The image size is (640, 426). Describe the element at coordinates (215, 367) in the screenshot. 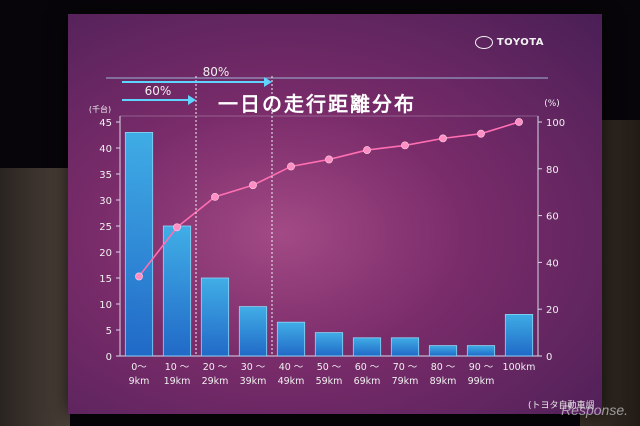

I see `x-tick-label-top: 20 ～` at that location.